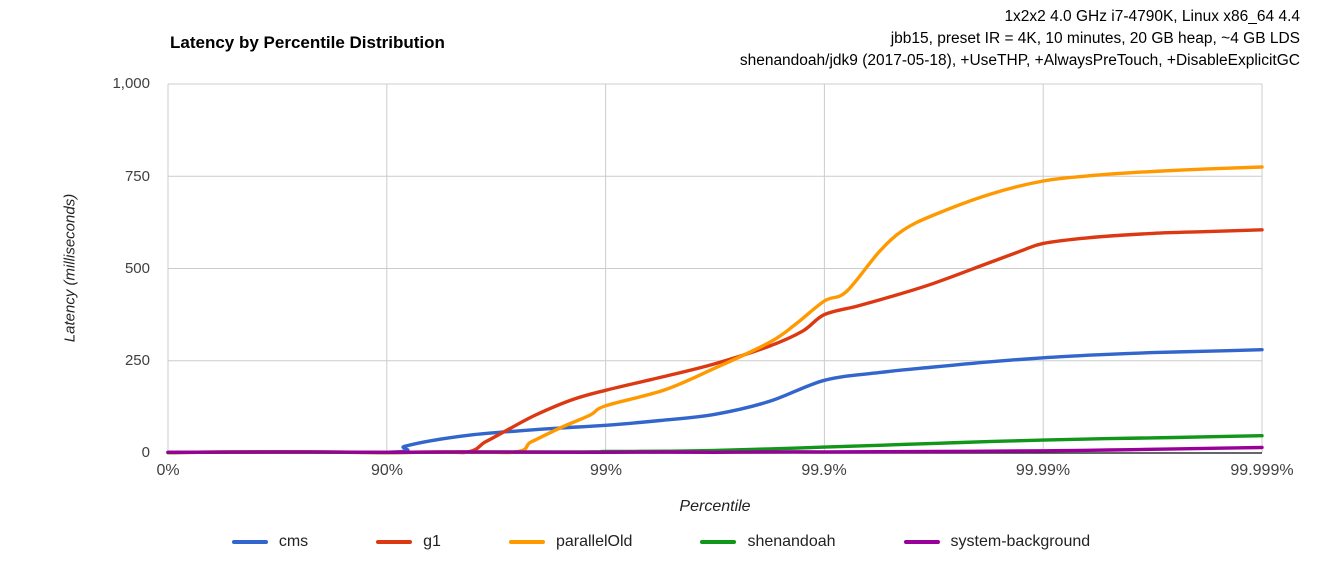  Describe the element at coordinates (387, 470) in the screenshot. I see `x-tick-label: 90%` at that location.